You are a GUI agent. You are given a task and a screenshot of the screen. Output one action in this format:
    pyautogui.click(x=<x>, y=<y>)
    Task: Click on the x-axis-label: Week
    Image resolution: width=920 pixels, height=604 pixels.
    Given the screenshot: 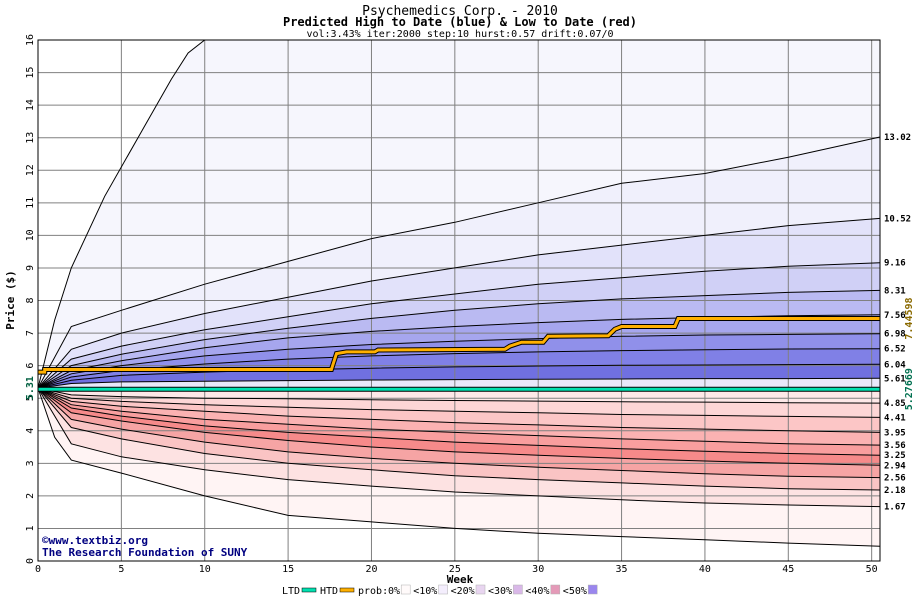 What is the action you would take?
    pyautogui.click(x=460, y=579)
    